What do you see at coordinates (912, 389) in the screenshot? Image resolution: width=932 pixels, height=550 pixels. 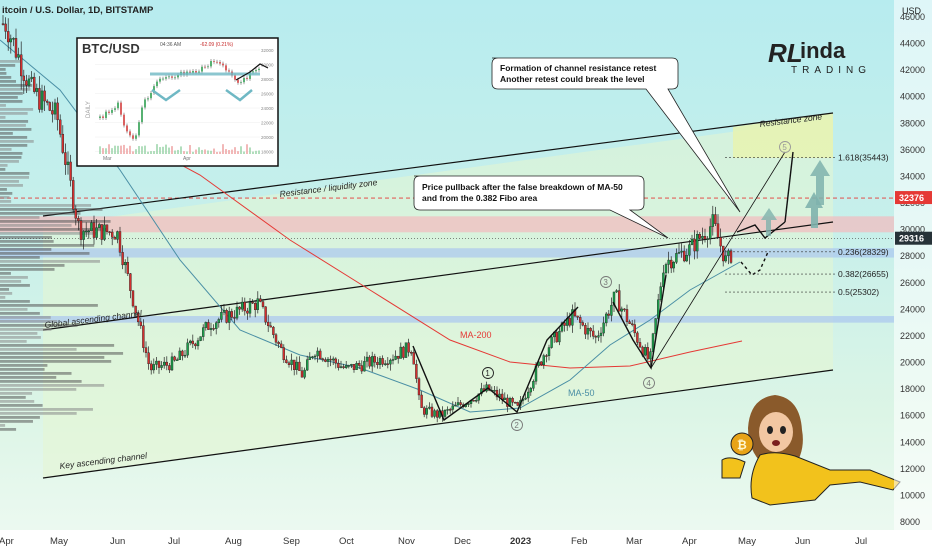 I see `price-tick-18000: 18000` at bounding box center [912, 389].